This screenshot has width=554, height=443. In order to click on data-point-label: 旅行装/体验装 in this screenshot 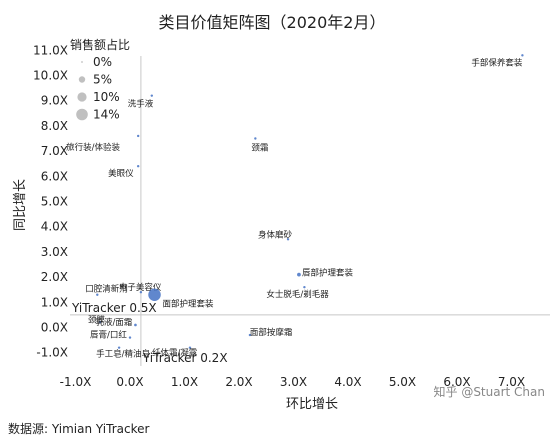, I will do `click(93, 147)`.